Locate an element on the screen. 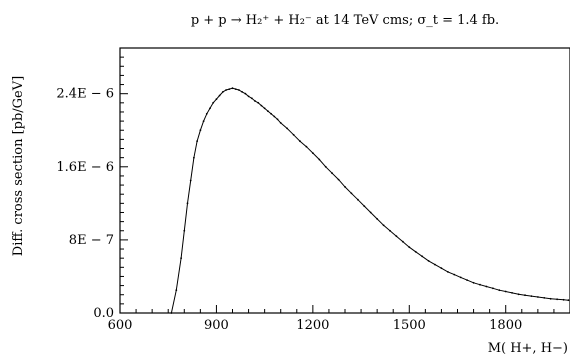  x-tick-label: 1500 is located at coordinates (409, 325).